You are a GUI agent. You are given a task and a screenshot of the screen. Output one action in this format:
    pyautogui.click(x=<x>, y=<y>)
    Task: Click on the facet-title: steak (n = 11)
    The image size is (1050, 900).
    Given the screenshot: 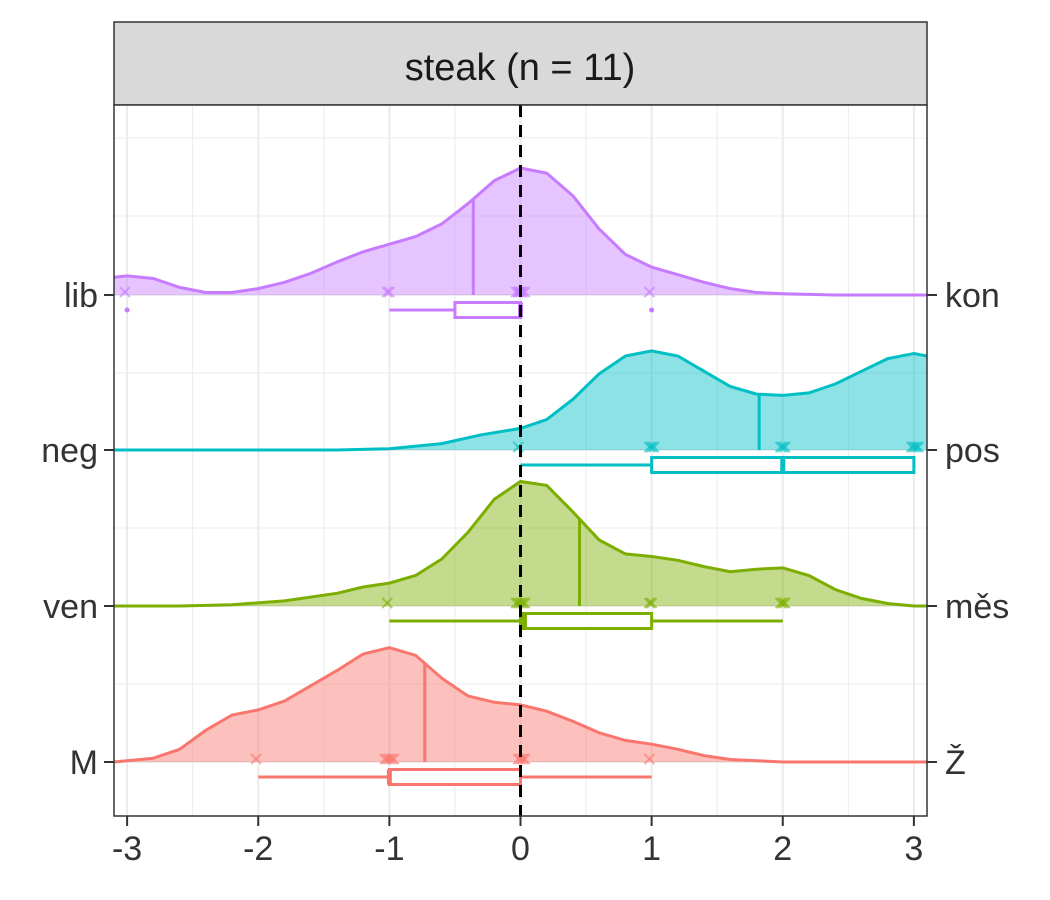 What is the action you would take?
    pyautogui.click(x=520, y=68)
    